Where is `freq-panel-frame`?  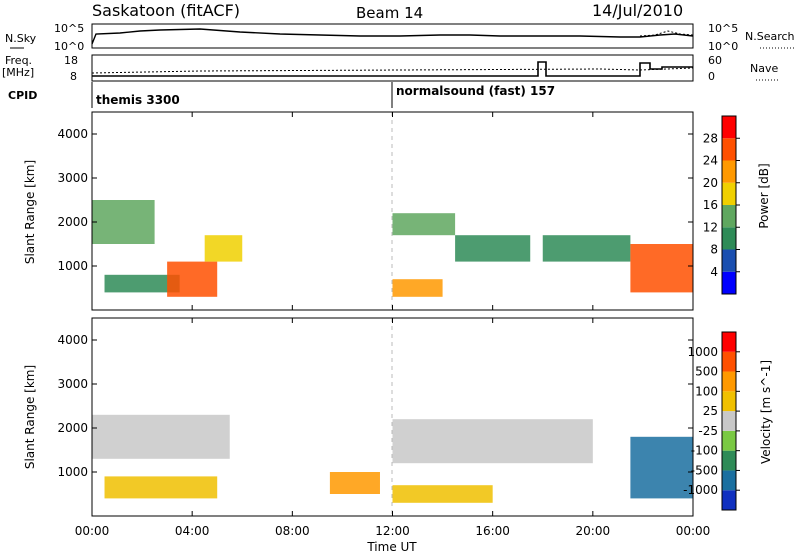 freq-panel-frame is located at coordinates (392, 68).